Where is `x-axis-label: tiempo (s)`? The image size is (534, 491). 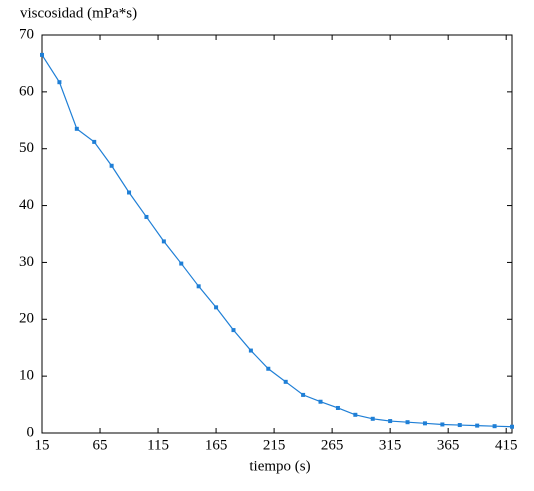 x-axis-label: tiempo (s) is located at coordinates (279, 466).